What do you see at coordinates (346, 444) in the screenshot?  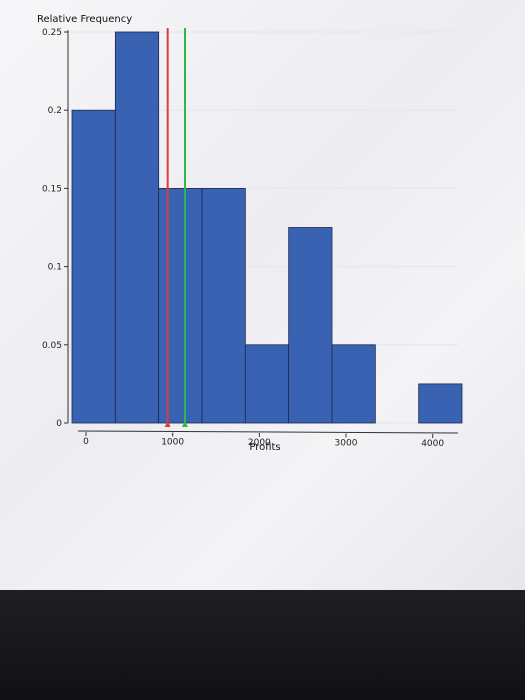 I see `x-tick-label: 3000` at bounding box center [346, 444].